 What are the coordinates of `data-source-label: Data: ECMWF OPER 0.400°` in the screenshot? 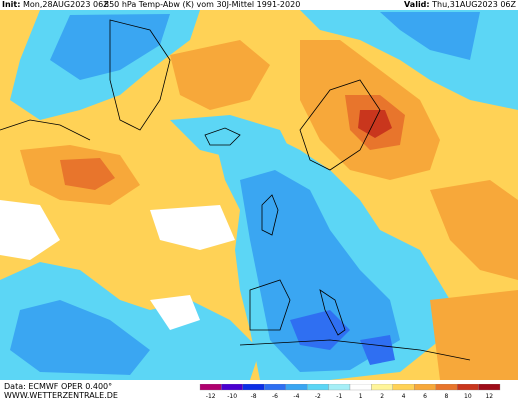 It's located at (58, 386).